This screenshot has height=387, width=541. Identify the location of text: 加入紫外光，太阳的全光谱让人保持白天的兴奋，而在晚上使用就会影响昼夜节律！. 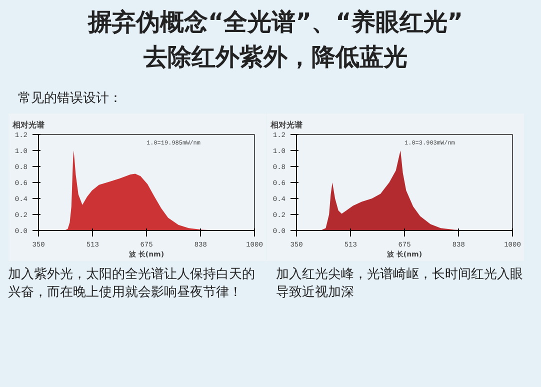
(132, 284).